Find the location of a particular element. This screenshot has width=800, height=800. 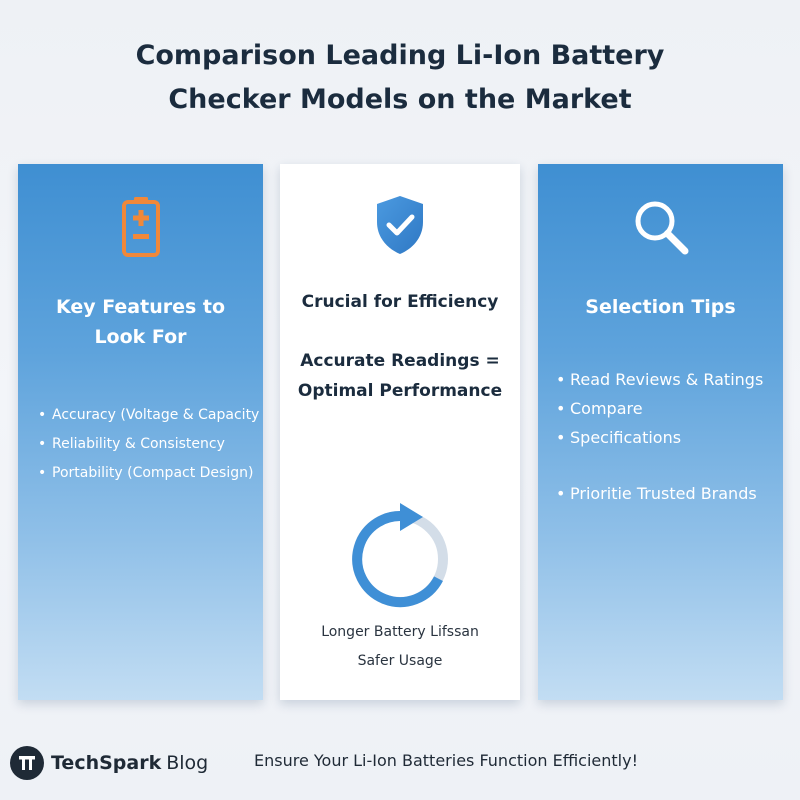

efficiency-statement-line-1: Accurate Readings = is located at coordinates (400, 361).